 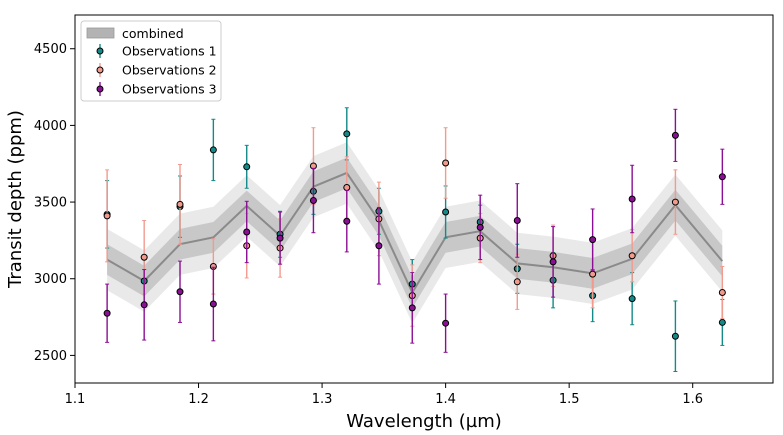 I want to click on x-tick-label: 1.3, so click(x=322, y=399).